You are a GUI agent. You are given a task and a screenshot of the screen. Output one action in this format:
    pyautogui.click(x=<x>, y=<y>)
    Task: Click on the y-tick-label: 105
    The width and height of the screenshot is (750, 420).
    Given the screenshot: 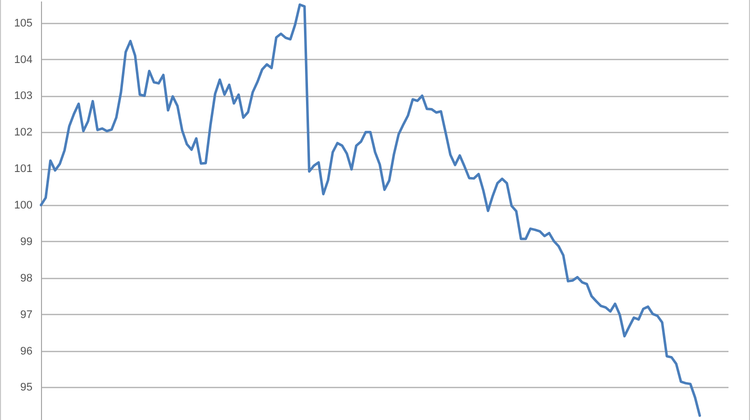 What is the action you would take?
    pyautogui.click(x=23, y=23)
    